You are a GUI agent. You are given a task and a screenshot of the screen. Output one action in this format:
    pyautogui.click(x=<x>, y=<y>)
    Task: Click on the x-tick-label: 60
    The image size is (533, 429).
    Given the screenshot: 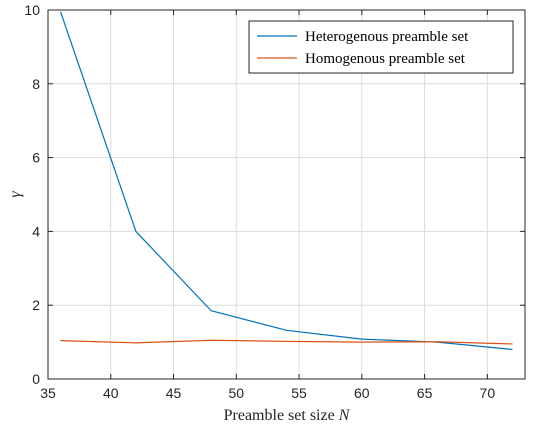 What is the action you would take?
    pyautogui.click(x=362, y=393)
    